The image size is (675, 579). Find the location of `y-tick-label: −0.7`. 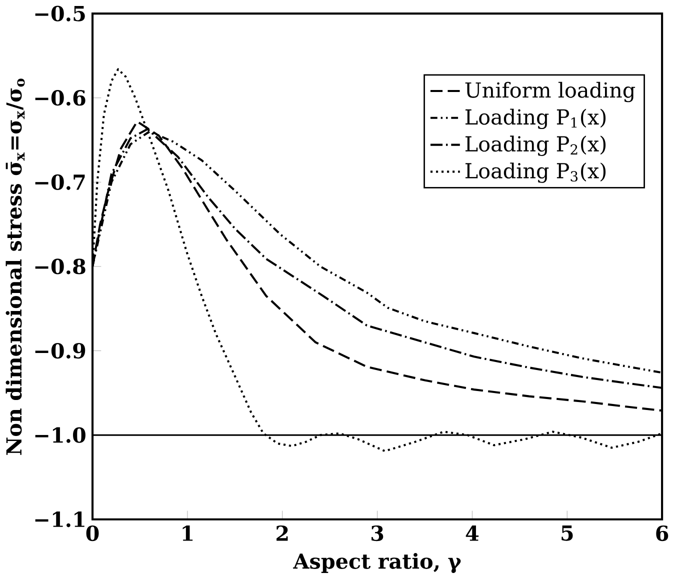

y-tick-label: −0.7 is located at coordinates (60, 182).